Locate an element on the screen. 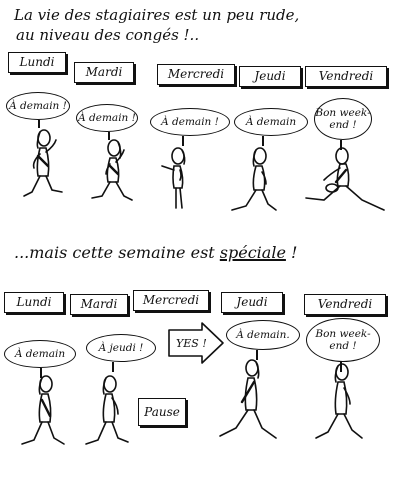 This screenshot has width=400, height=484. caption-middle-after: ! is located at coordinates (291, 252).